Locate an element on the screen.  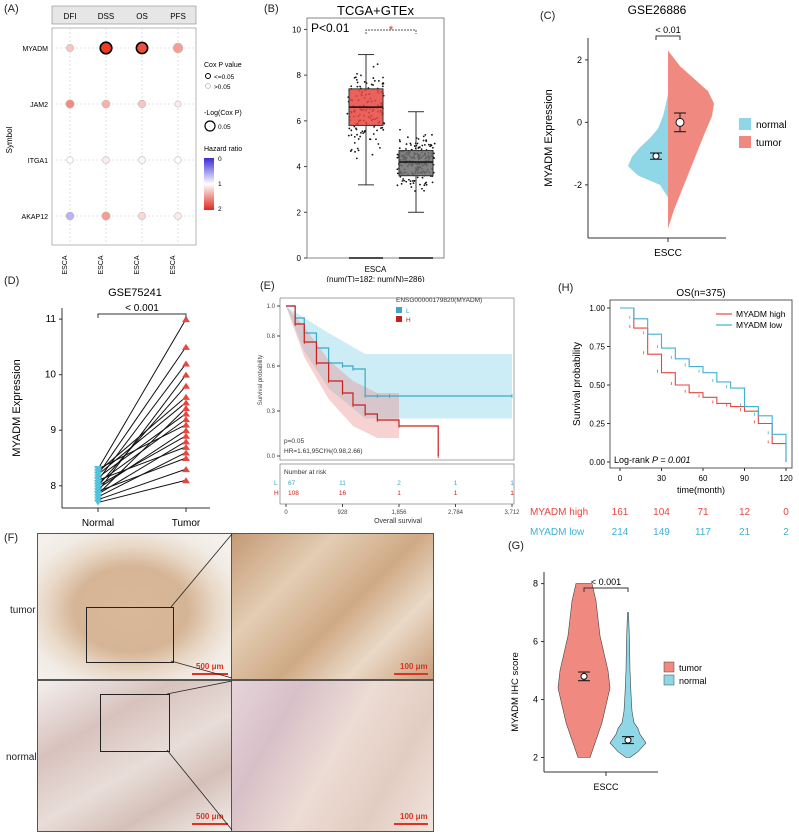
scale-bar-100-normal is located at coordinates (411, 824).